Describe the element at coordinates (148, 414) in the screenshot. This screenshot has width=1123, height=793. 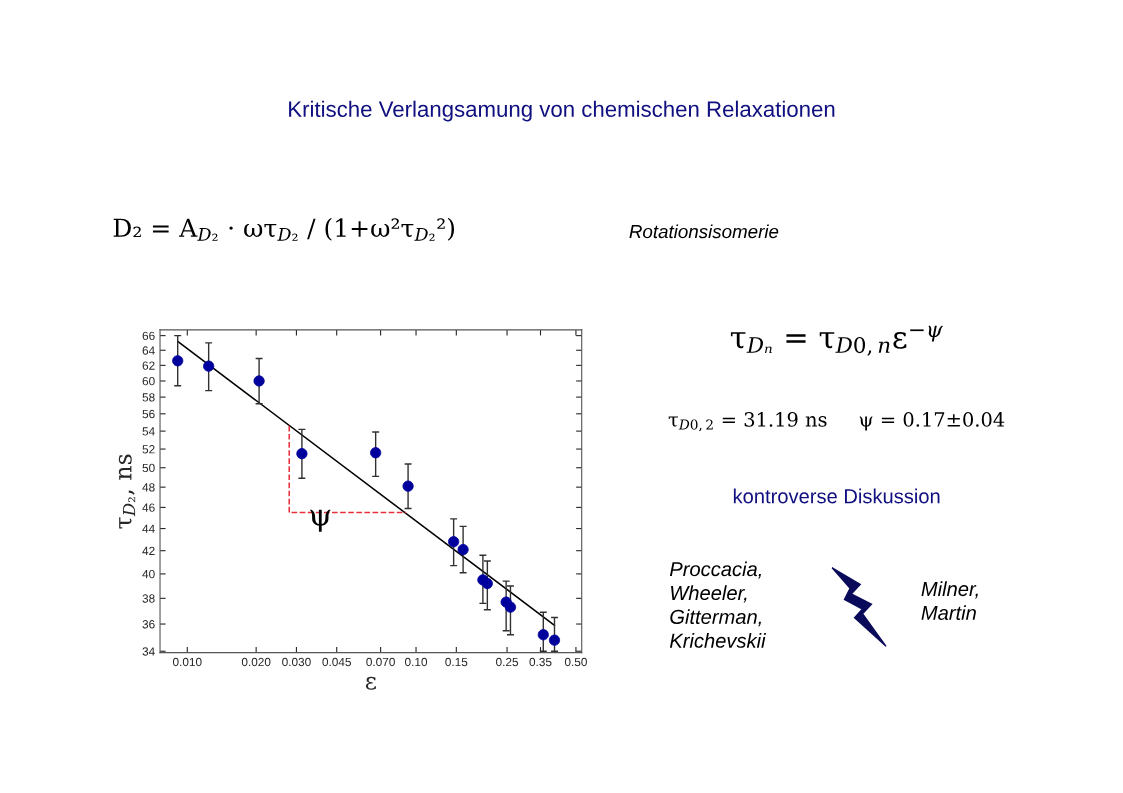
I see `y-tick-label: 56` at that location.